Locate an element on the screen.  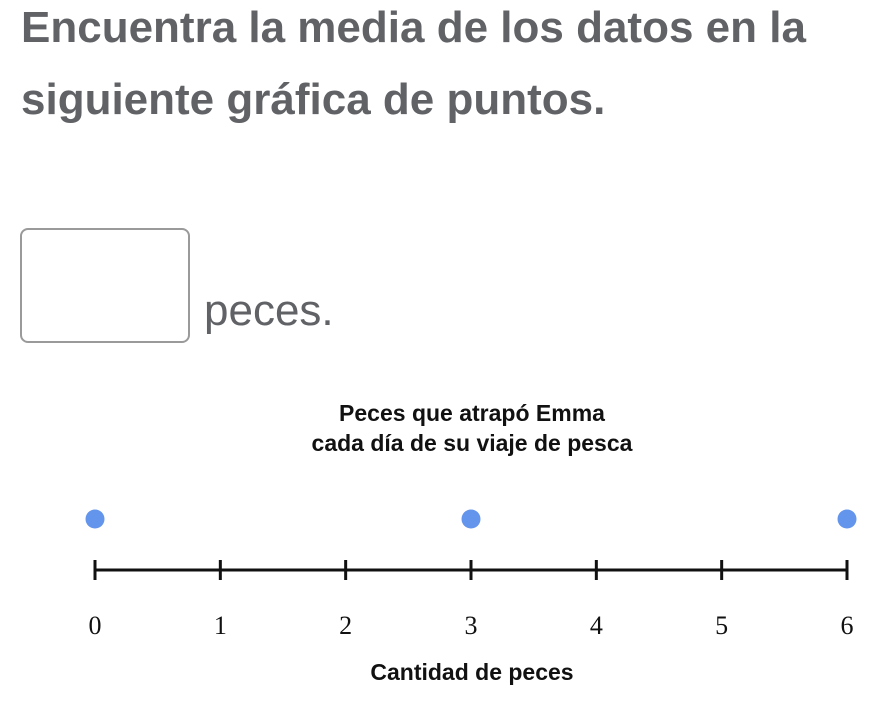
x-axis-tick-labels: 0 1 2 3 4 5 6 is located at coordinates (471, 625).